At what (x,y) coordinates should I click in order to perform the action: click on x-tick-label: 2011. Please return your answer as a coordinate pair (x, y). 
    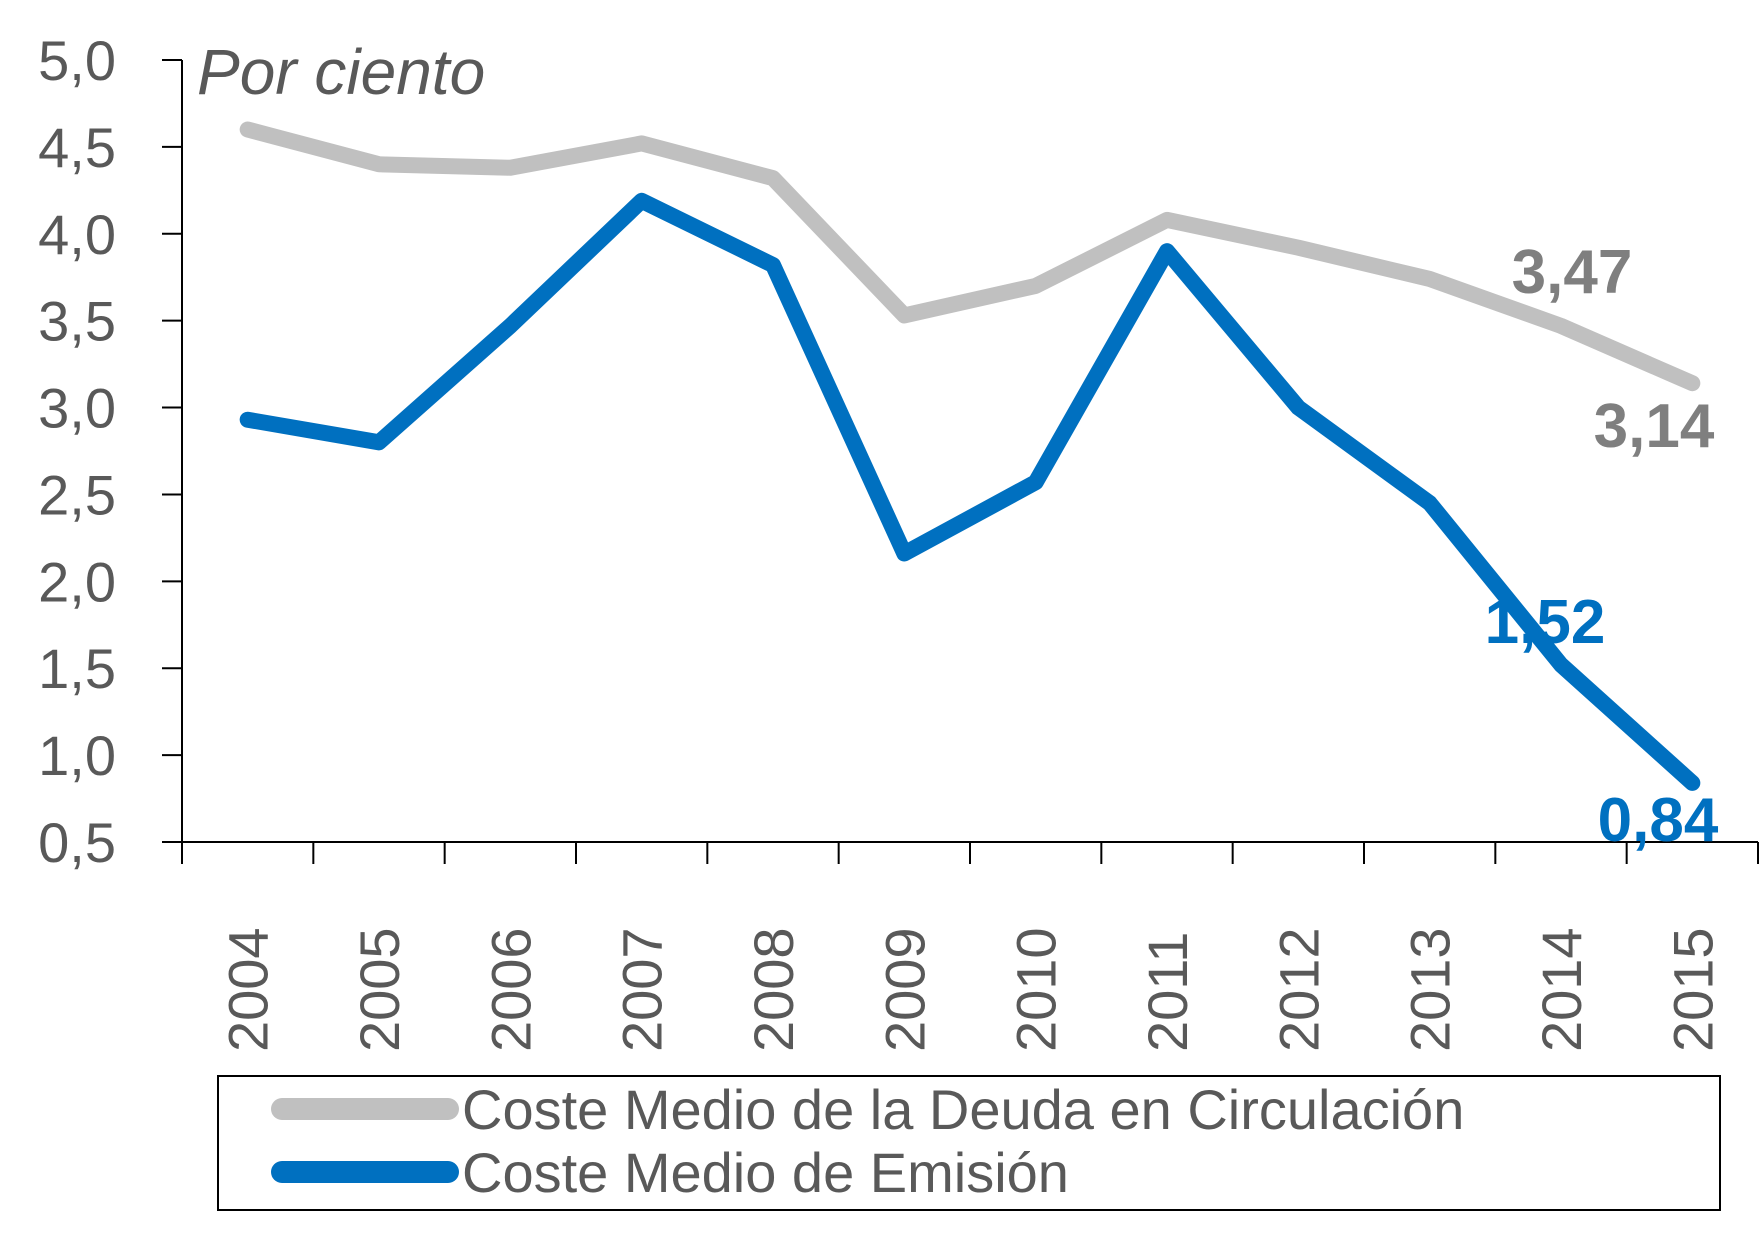
    Looking at the image, I should click on (1167, 992).